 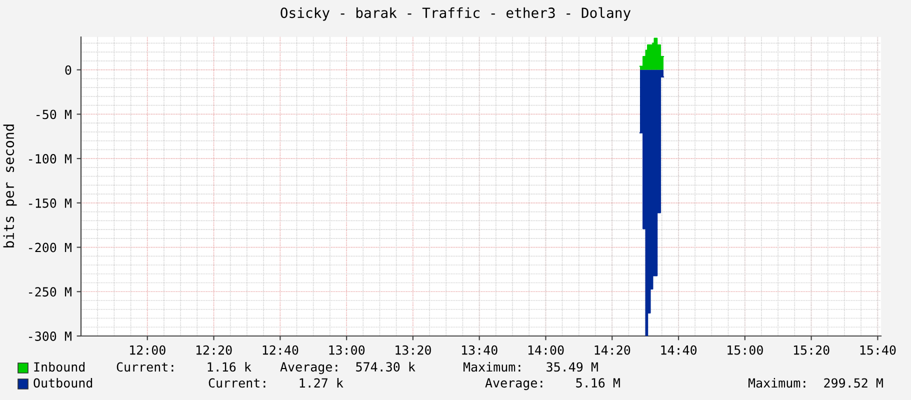 What do you see at coordinates (54, 115) in the screenshot?
I see `y-tick-label: -50 M` at bounding box center [54, 115].